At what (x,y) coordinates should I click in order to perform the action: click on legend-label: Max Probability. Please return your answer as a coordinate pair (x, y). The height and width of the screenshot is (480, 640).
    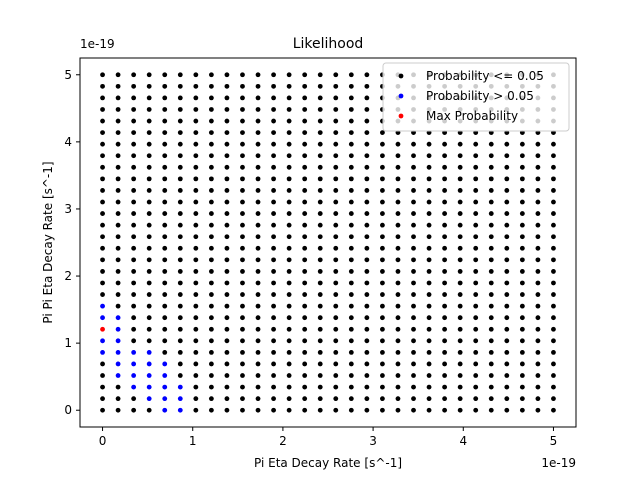
    Looking at the image, I should click on (472, 116).